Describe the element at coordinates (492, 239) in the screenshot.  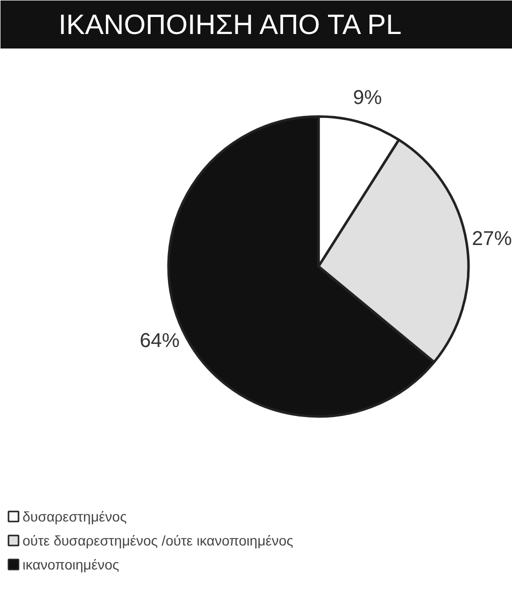
I see `data-label: 27%` at that location.